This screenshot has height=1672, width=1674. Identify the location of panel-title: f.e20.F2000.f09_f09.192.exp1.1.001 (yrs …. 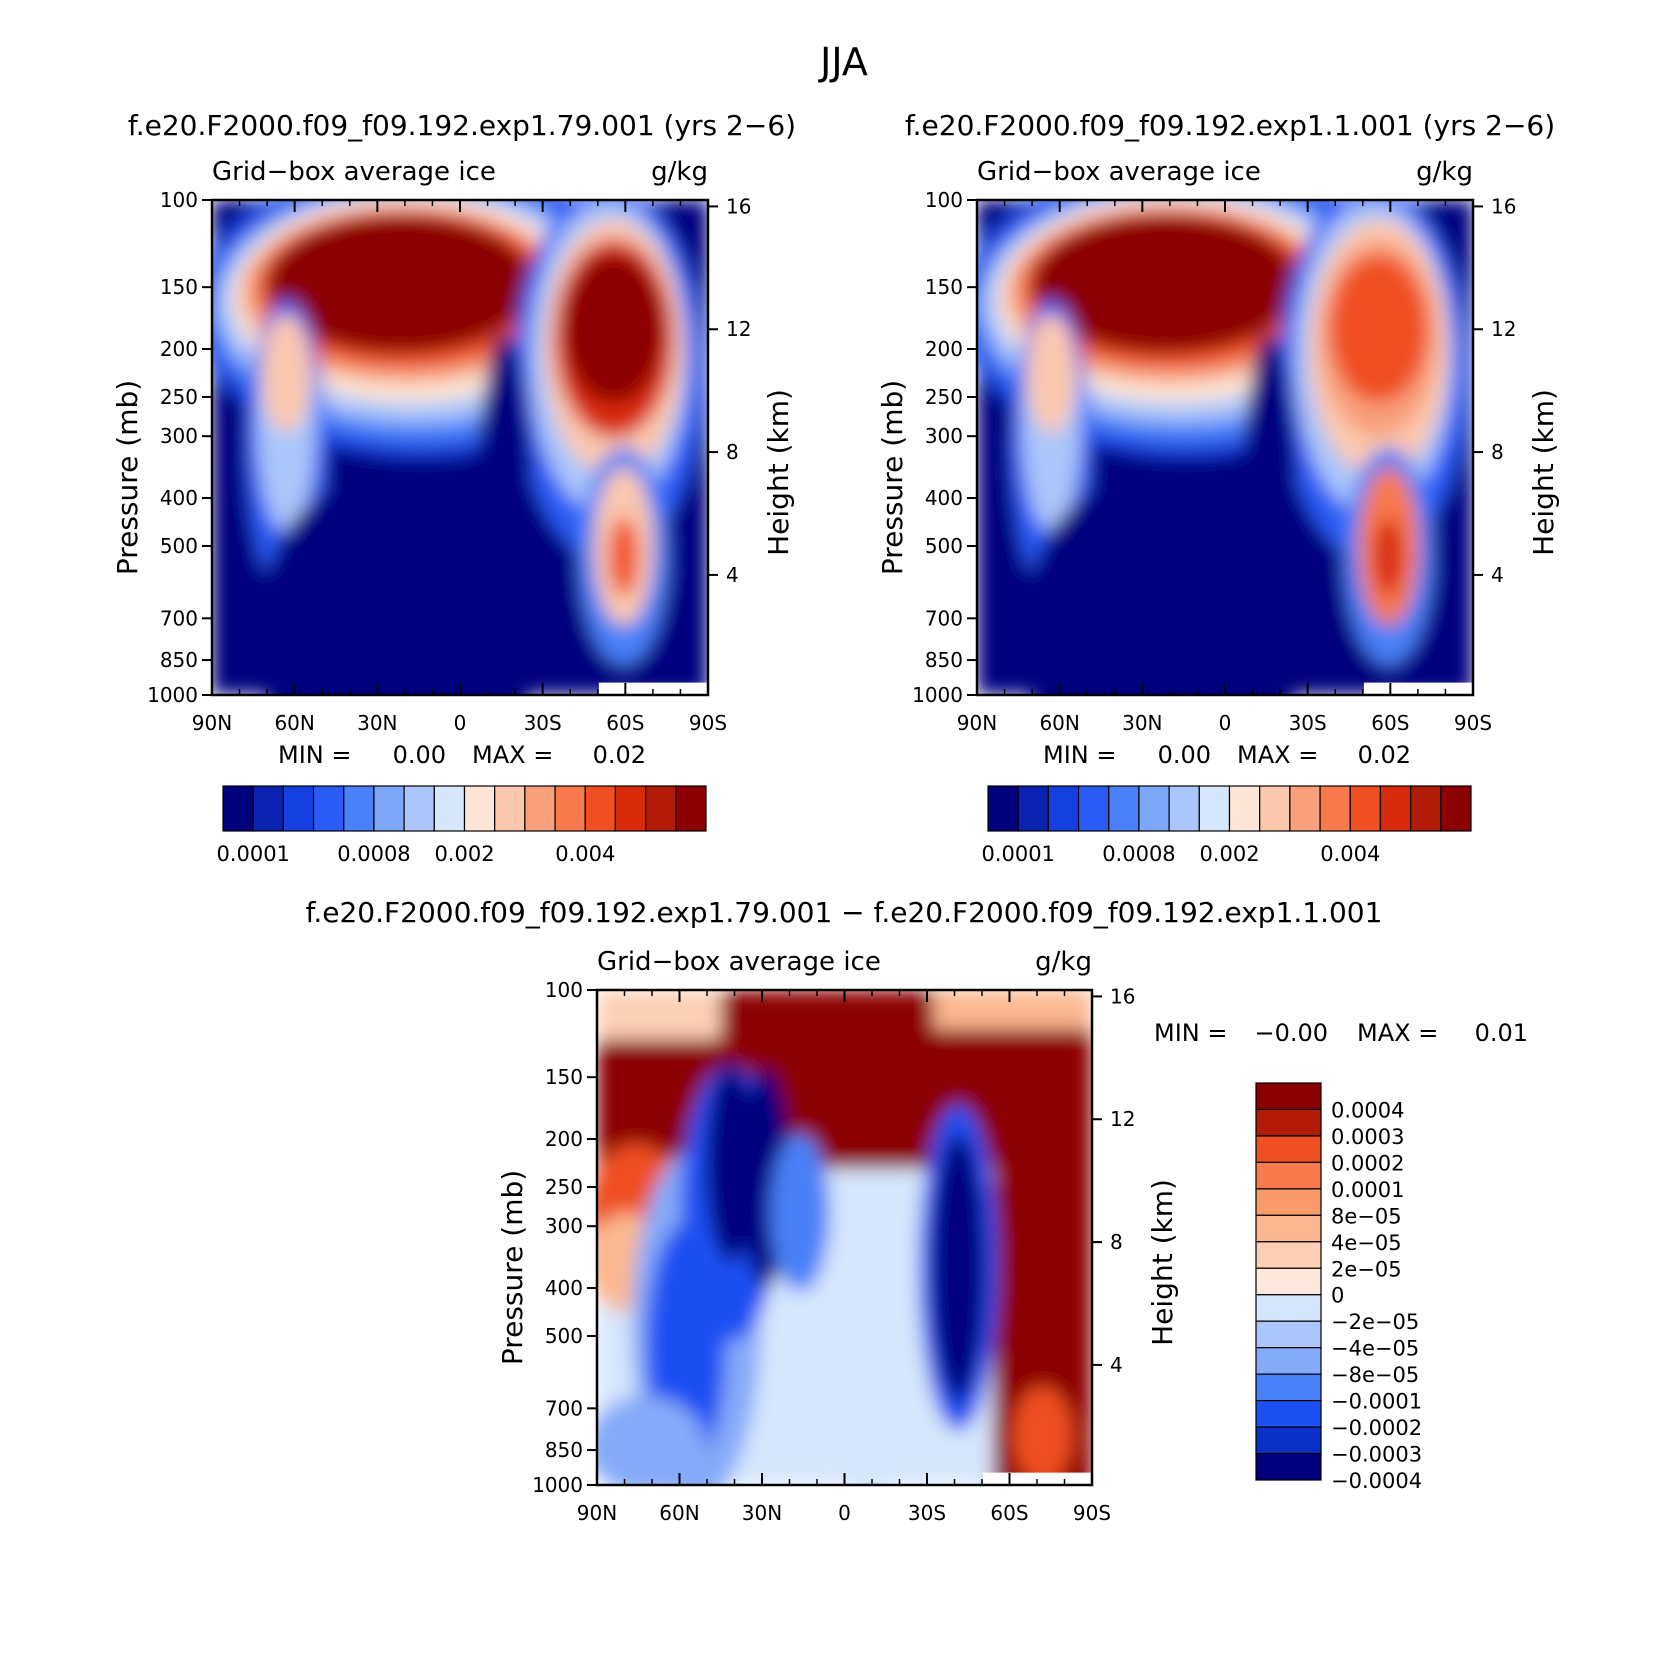
(1230, 125).